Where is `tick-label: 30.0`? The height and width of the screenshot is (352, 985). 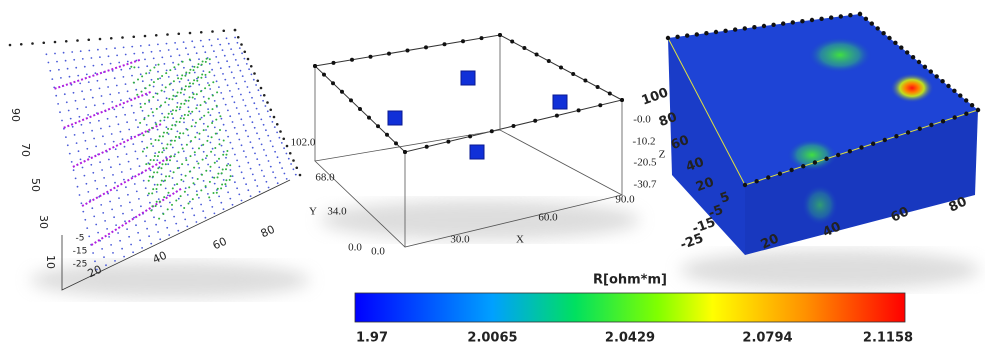
tick-label: 30.0 is located at coordinates (460, 240).